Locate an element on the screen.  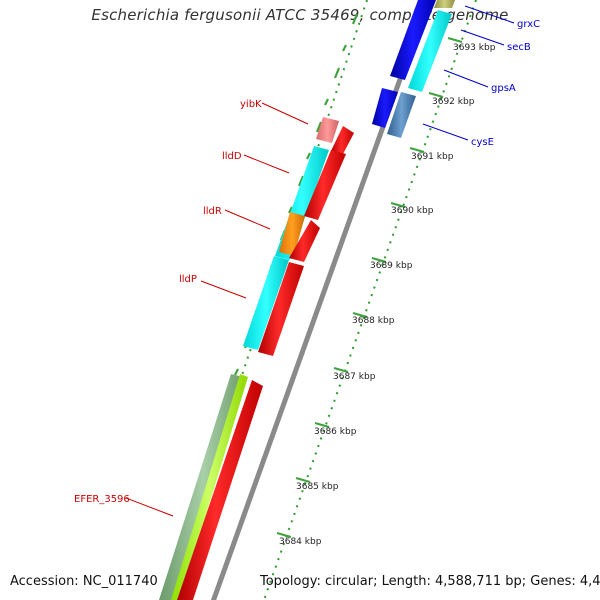
scale-label-3692: 3692 kbp is located at coordinates (453, 102).